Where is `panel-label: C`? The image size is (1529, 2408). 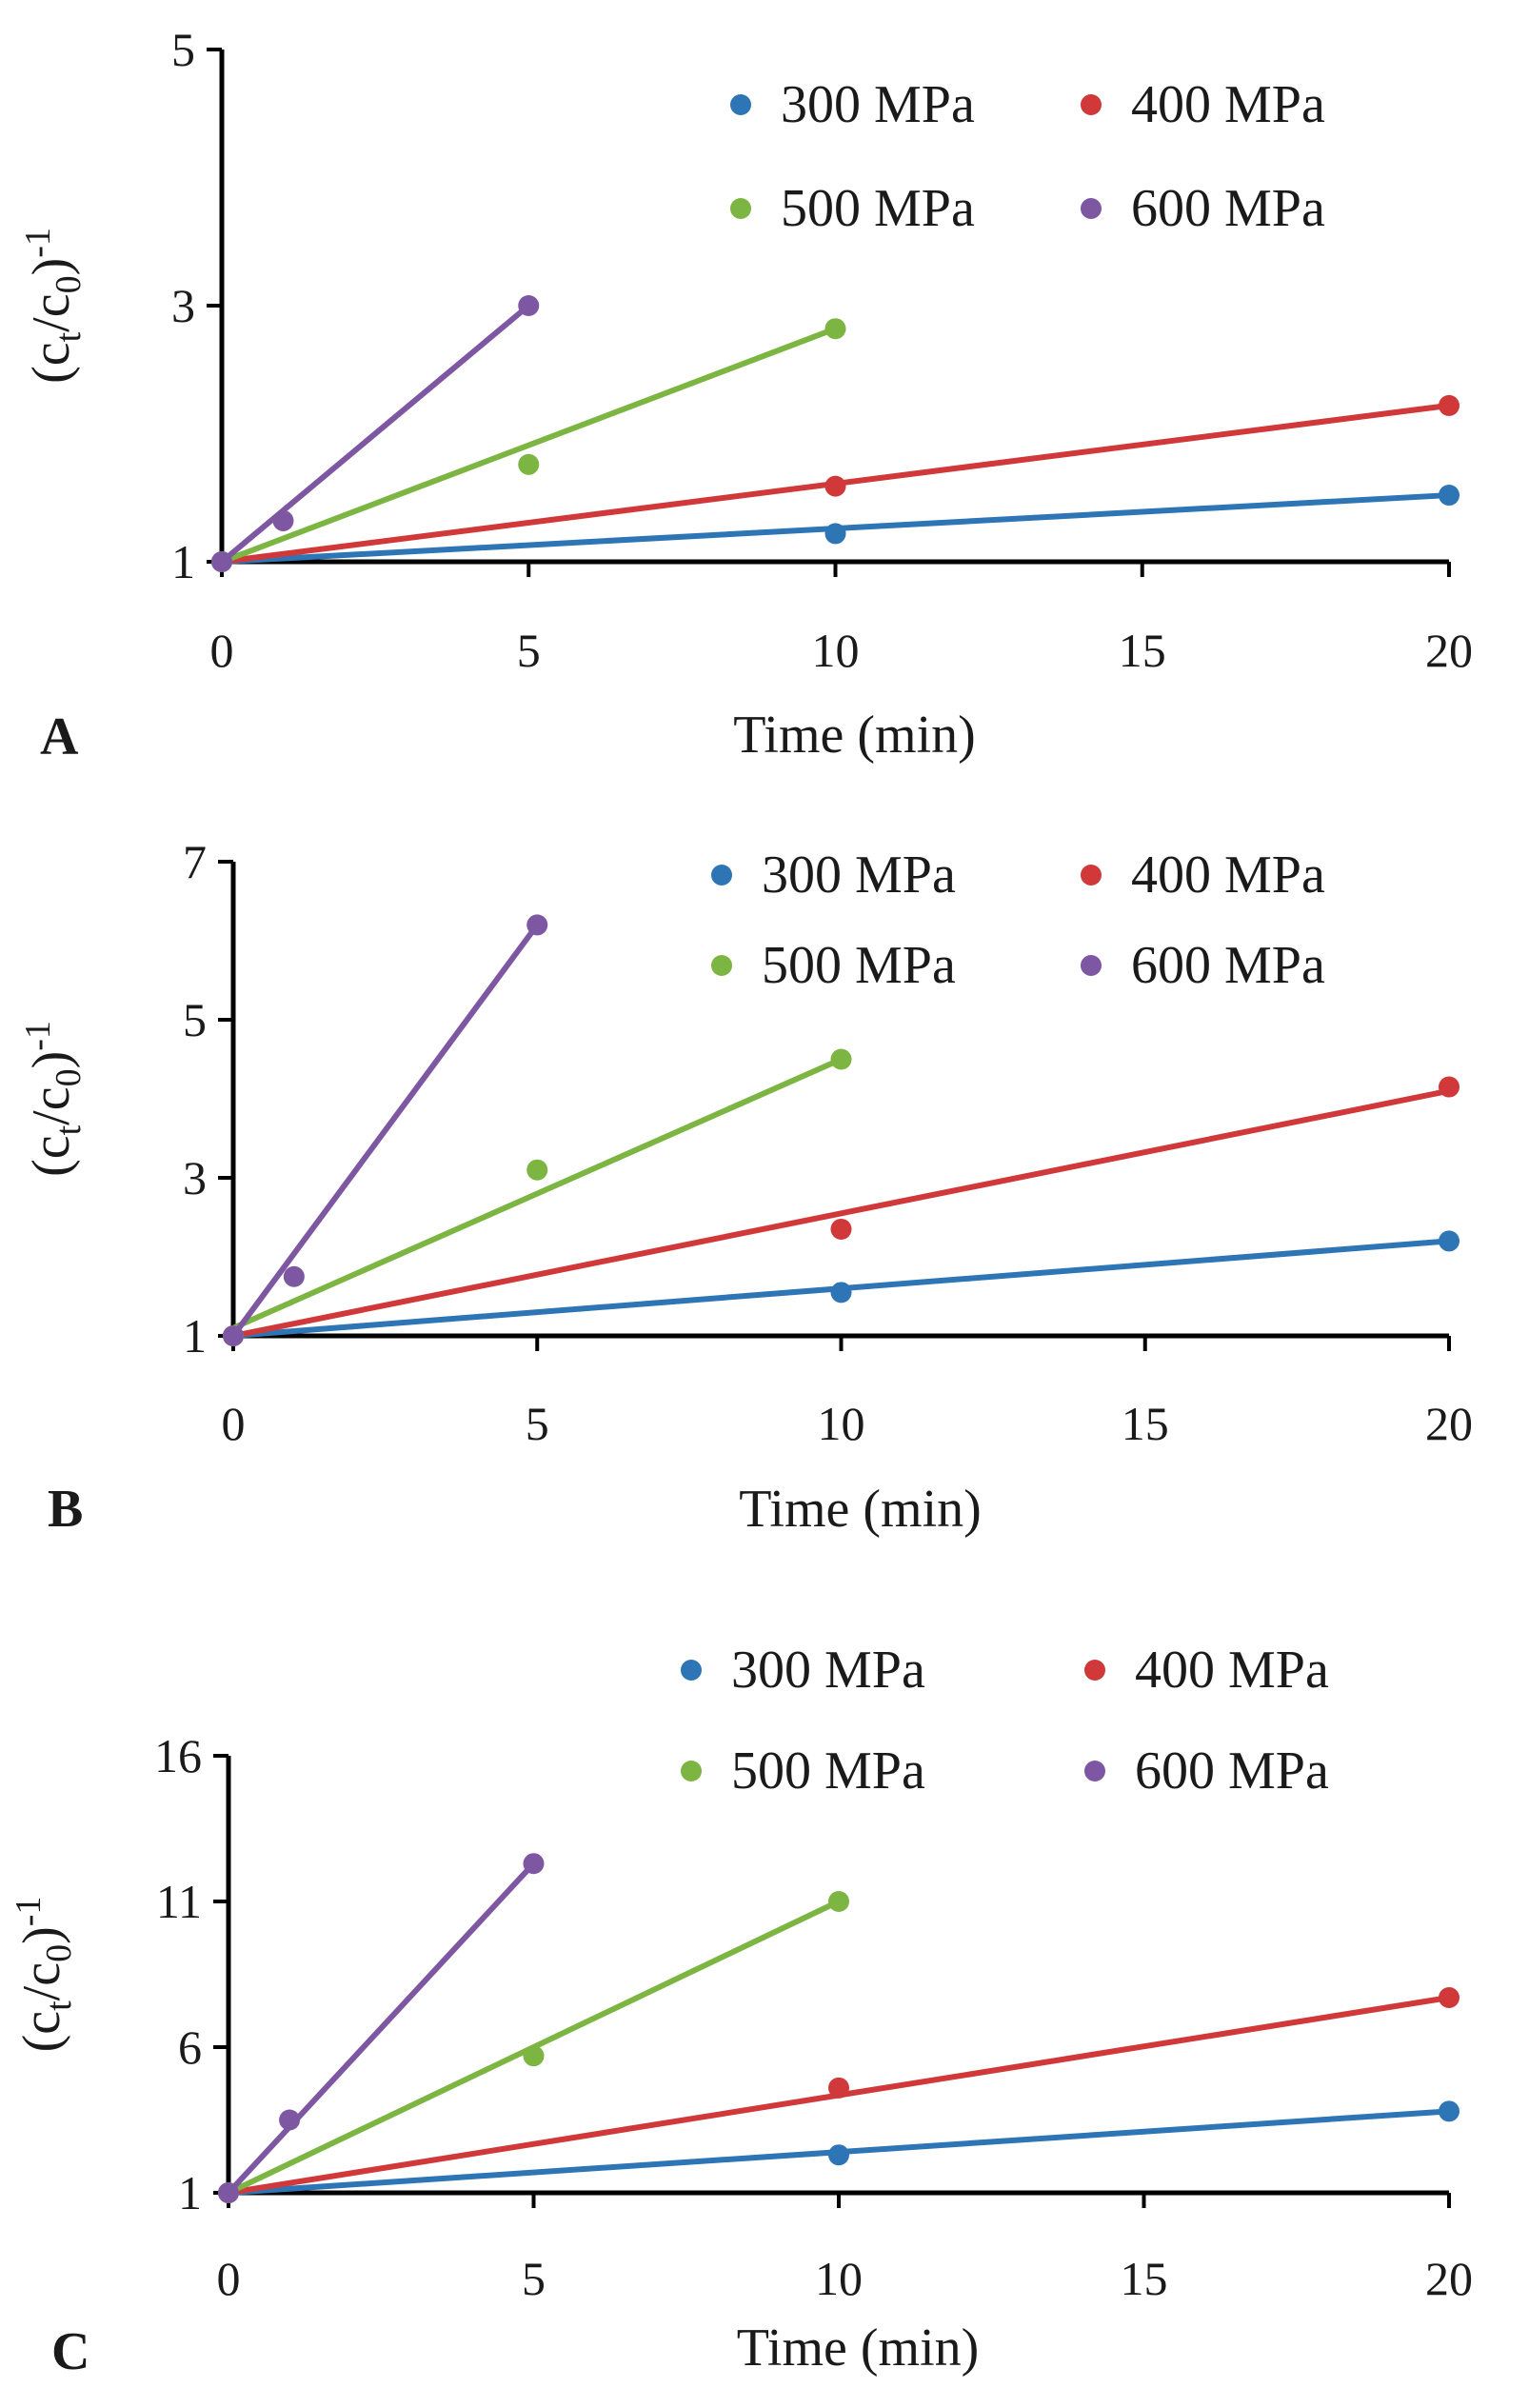 panel-label: C is located at coordinates (70, 2351).